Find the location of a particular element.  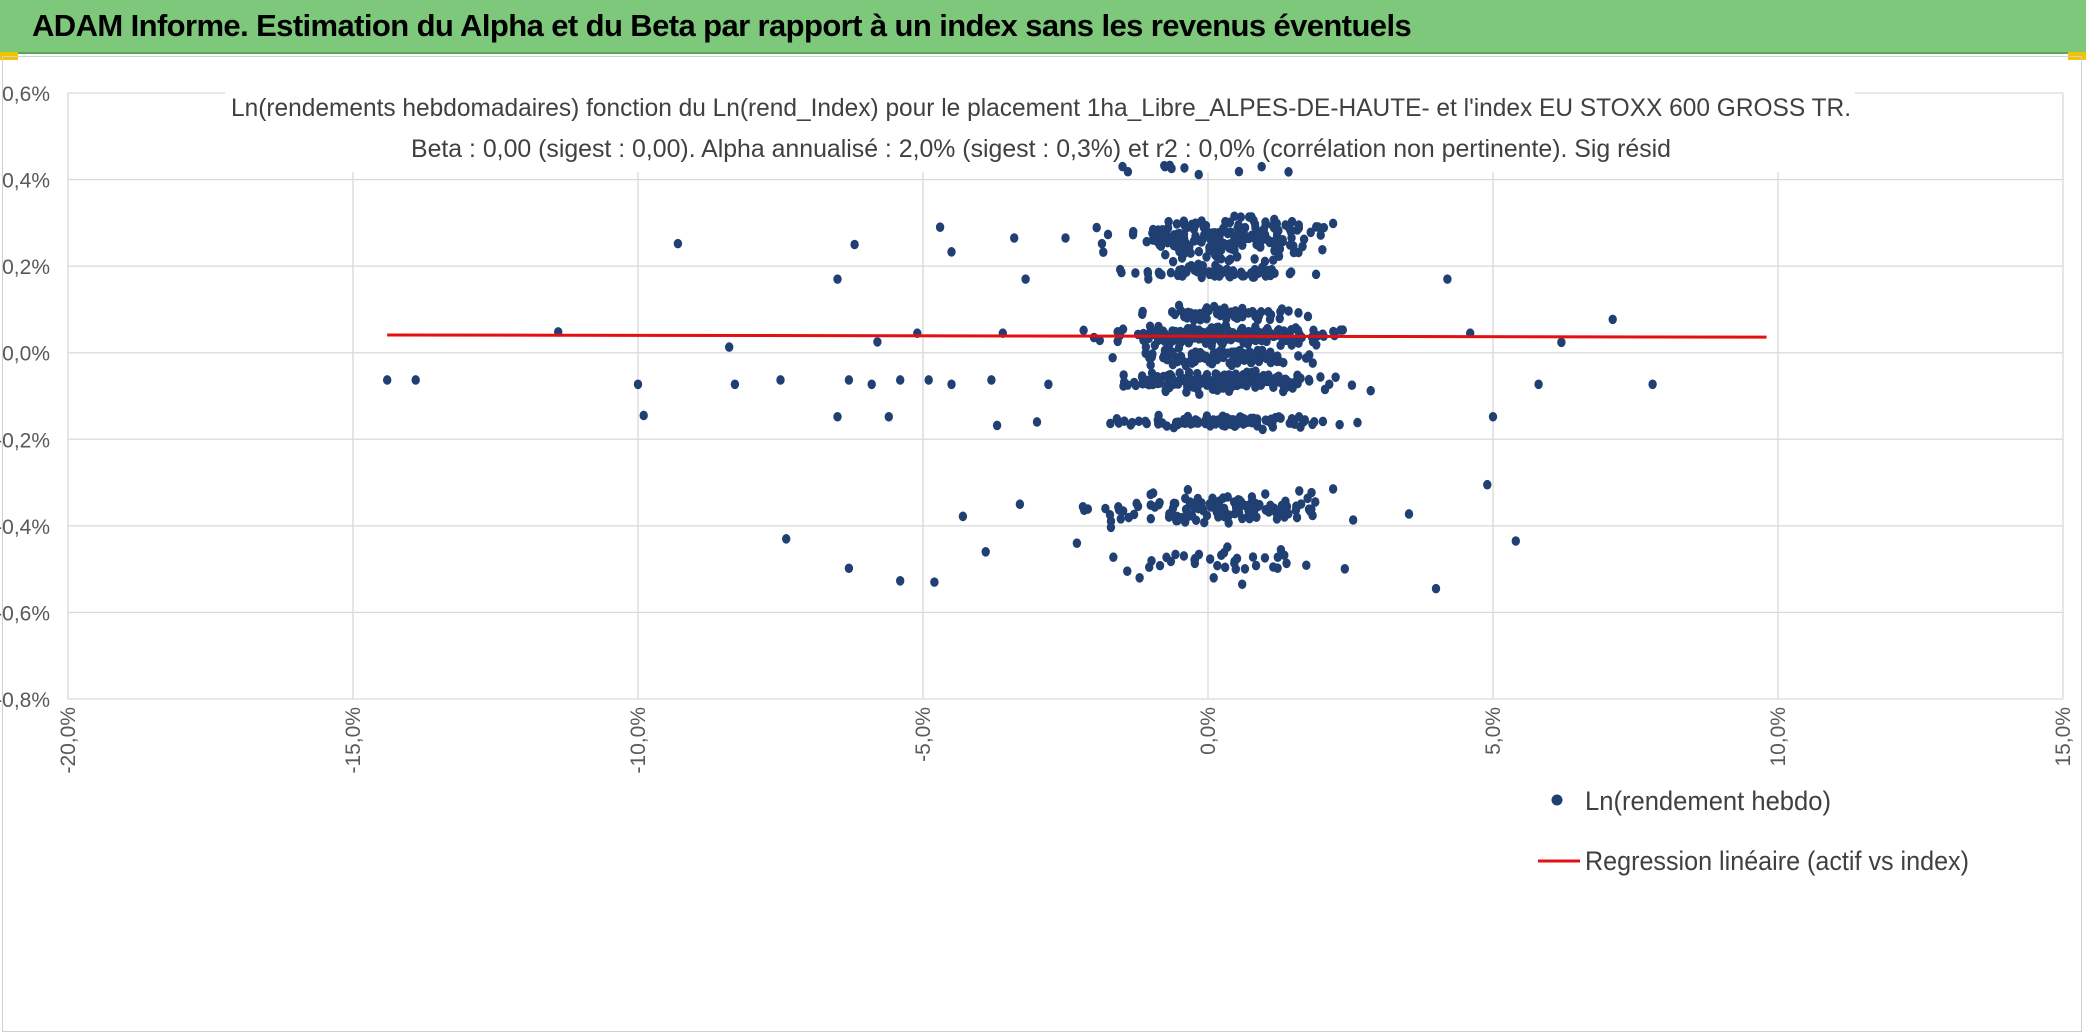

x-tick-label: 15,0% is located at coordinates (2063, 737).